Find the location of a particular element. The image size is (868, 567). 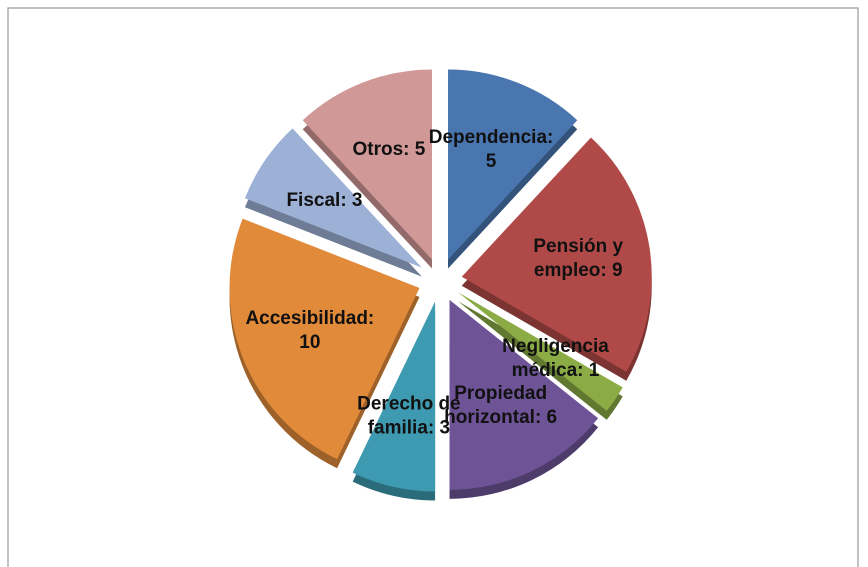

slice-label: Pensión y empleo: 9 is located at coordinates (578, 258).